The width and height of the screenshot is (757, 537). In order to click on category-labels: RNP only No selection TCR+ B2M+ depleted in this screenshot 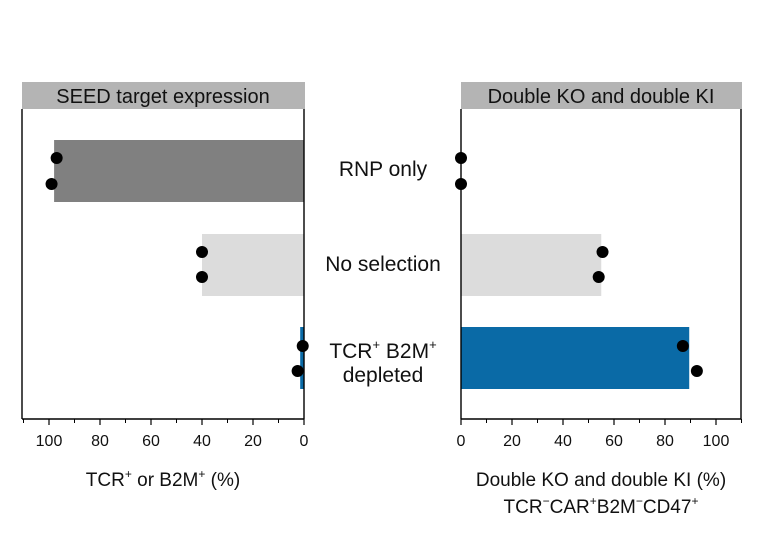, I will do `click(383, 272)`.